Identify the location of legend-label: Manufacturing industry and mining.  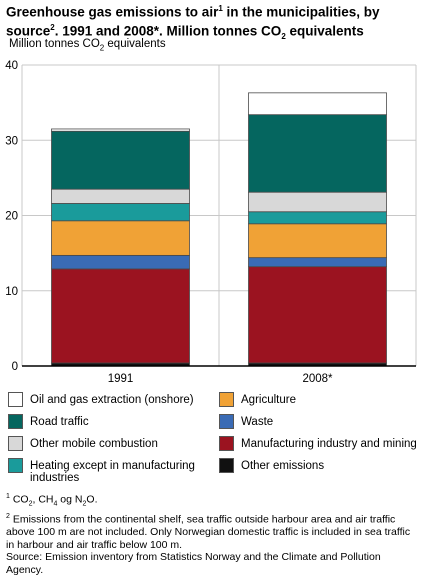
(329, 444).